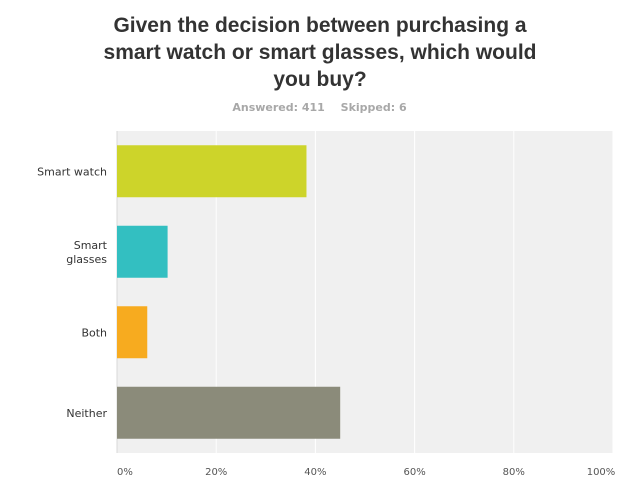 This screenshot has height=502, width=639. Describe the element at coordinates (86, 413) in the screenshot. I see `category-label: Neither` at that location.